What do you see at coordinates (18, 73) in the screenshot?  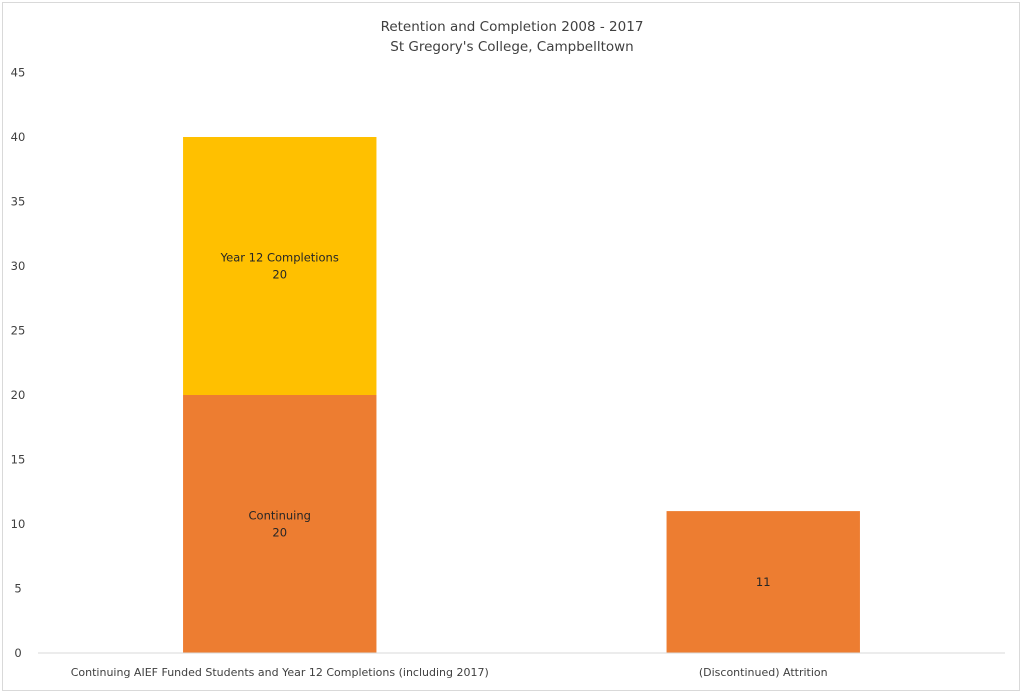 I see `y-tick-label: 45` at bounding box center [18, 73].